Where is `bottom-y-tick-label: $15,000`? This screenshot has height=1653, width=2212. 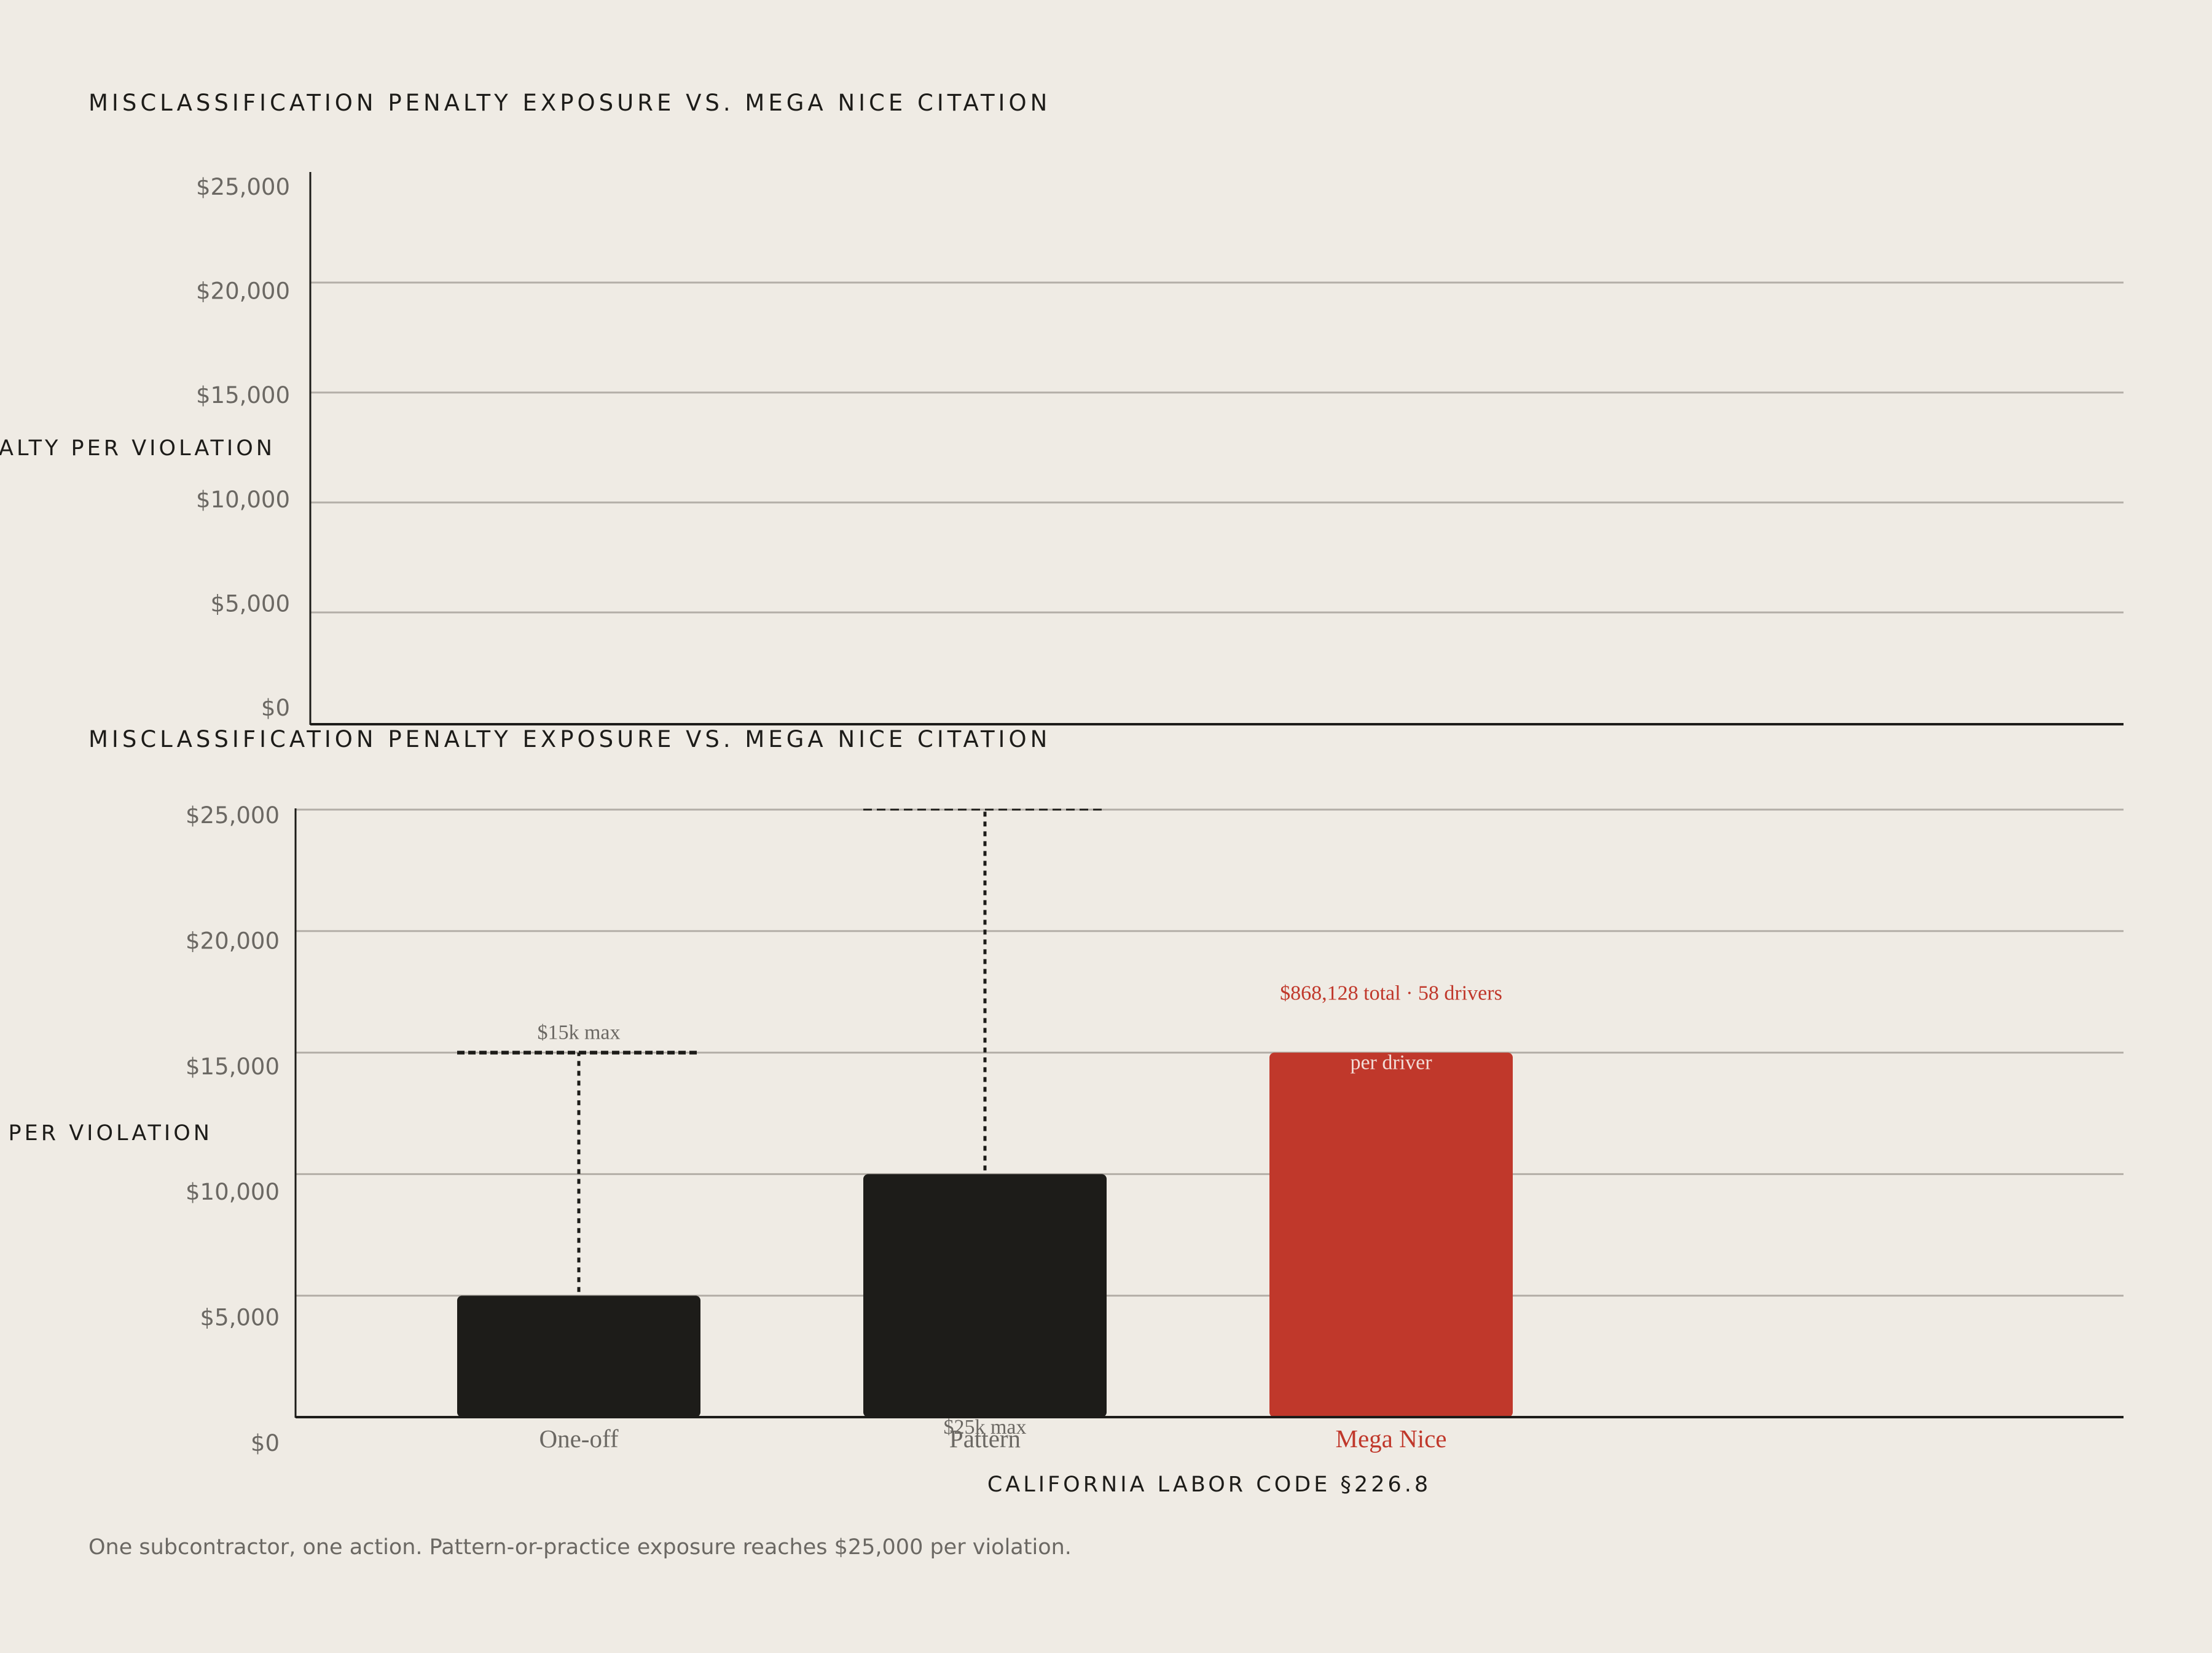 bottom-y-tick-label: $15,000 is located at coordinates (233, 1066).